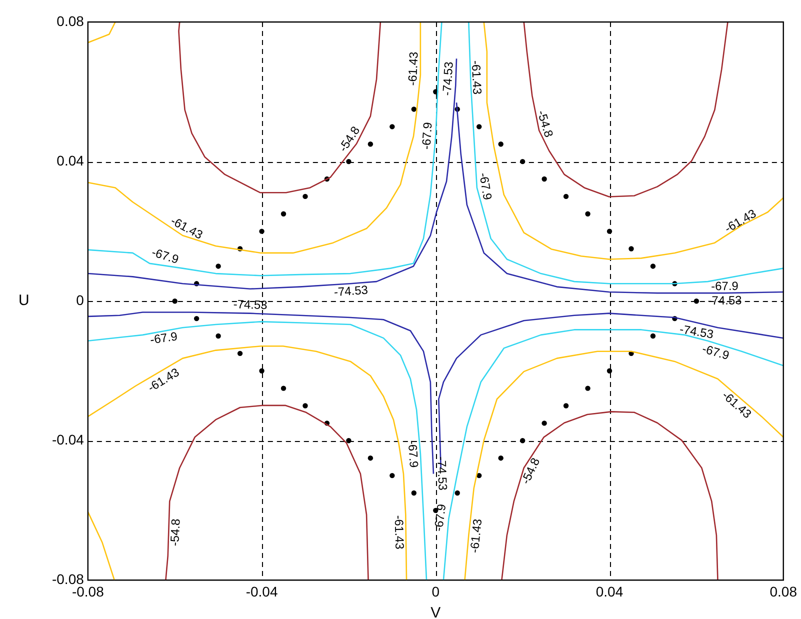  I want to click on x-tick-label: 0.04, so click(610, 591).